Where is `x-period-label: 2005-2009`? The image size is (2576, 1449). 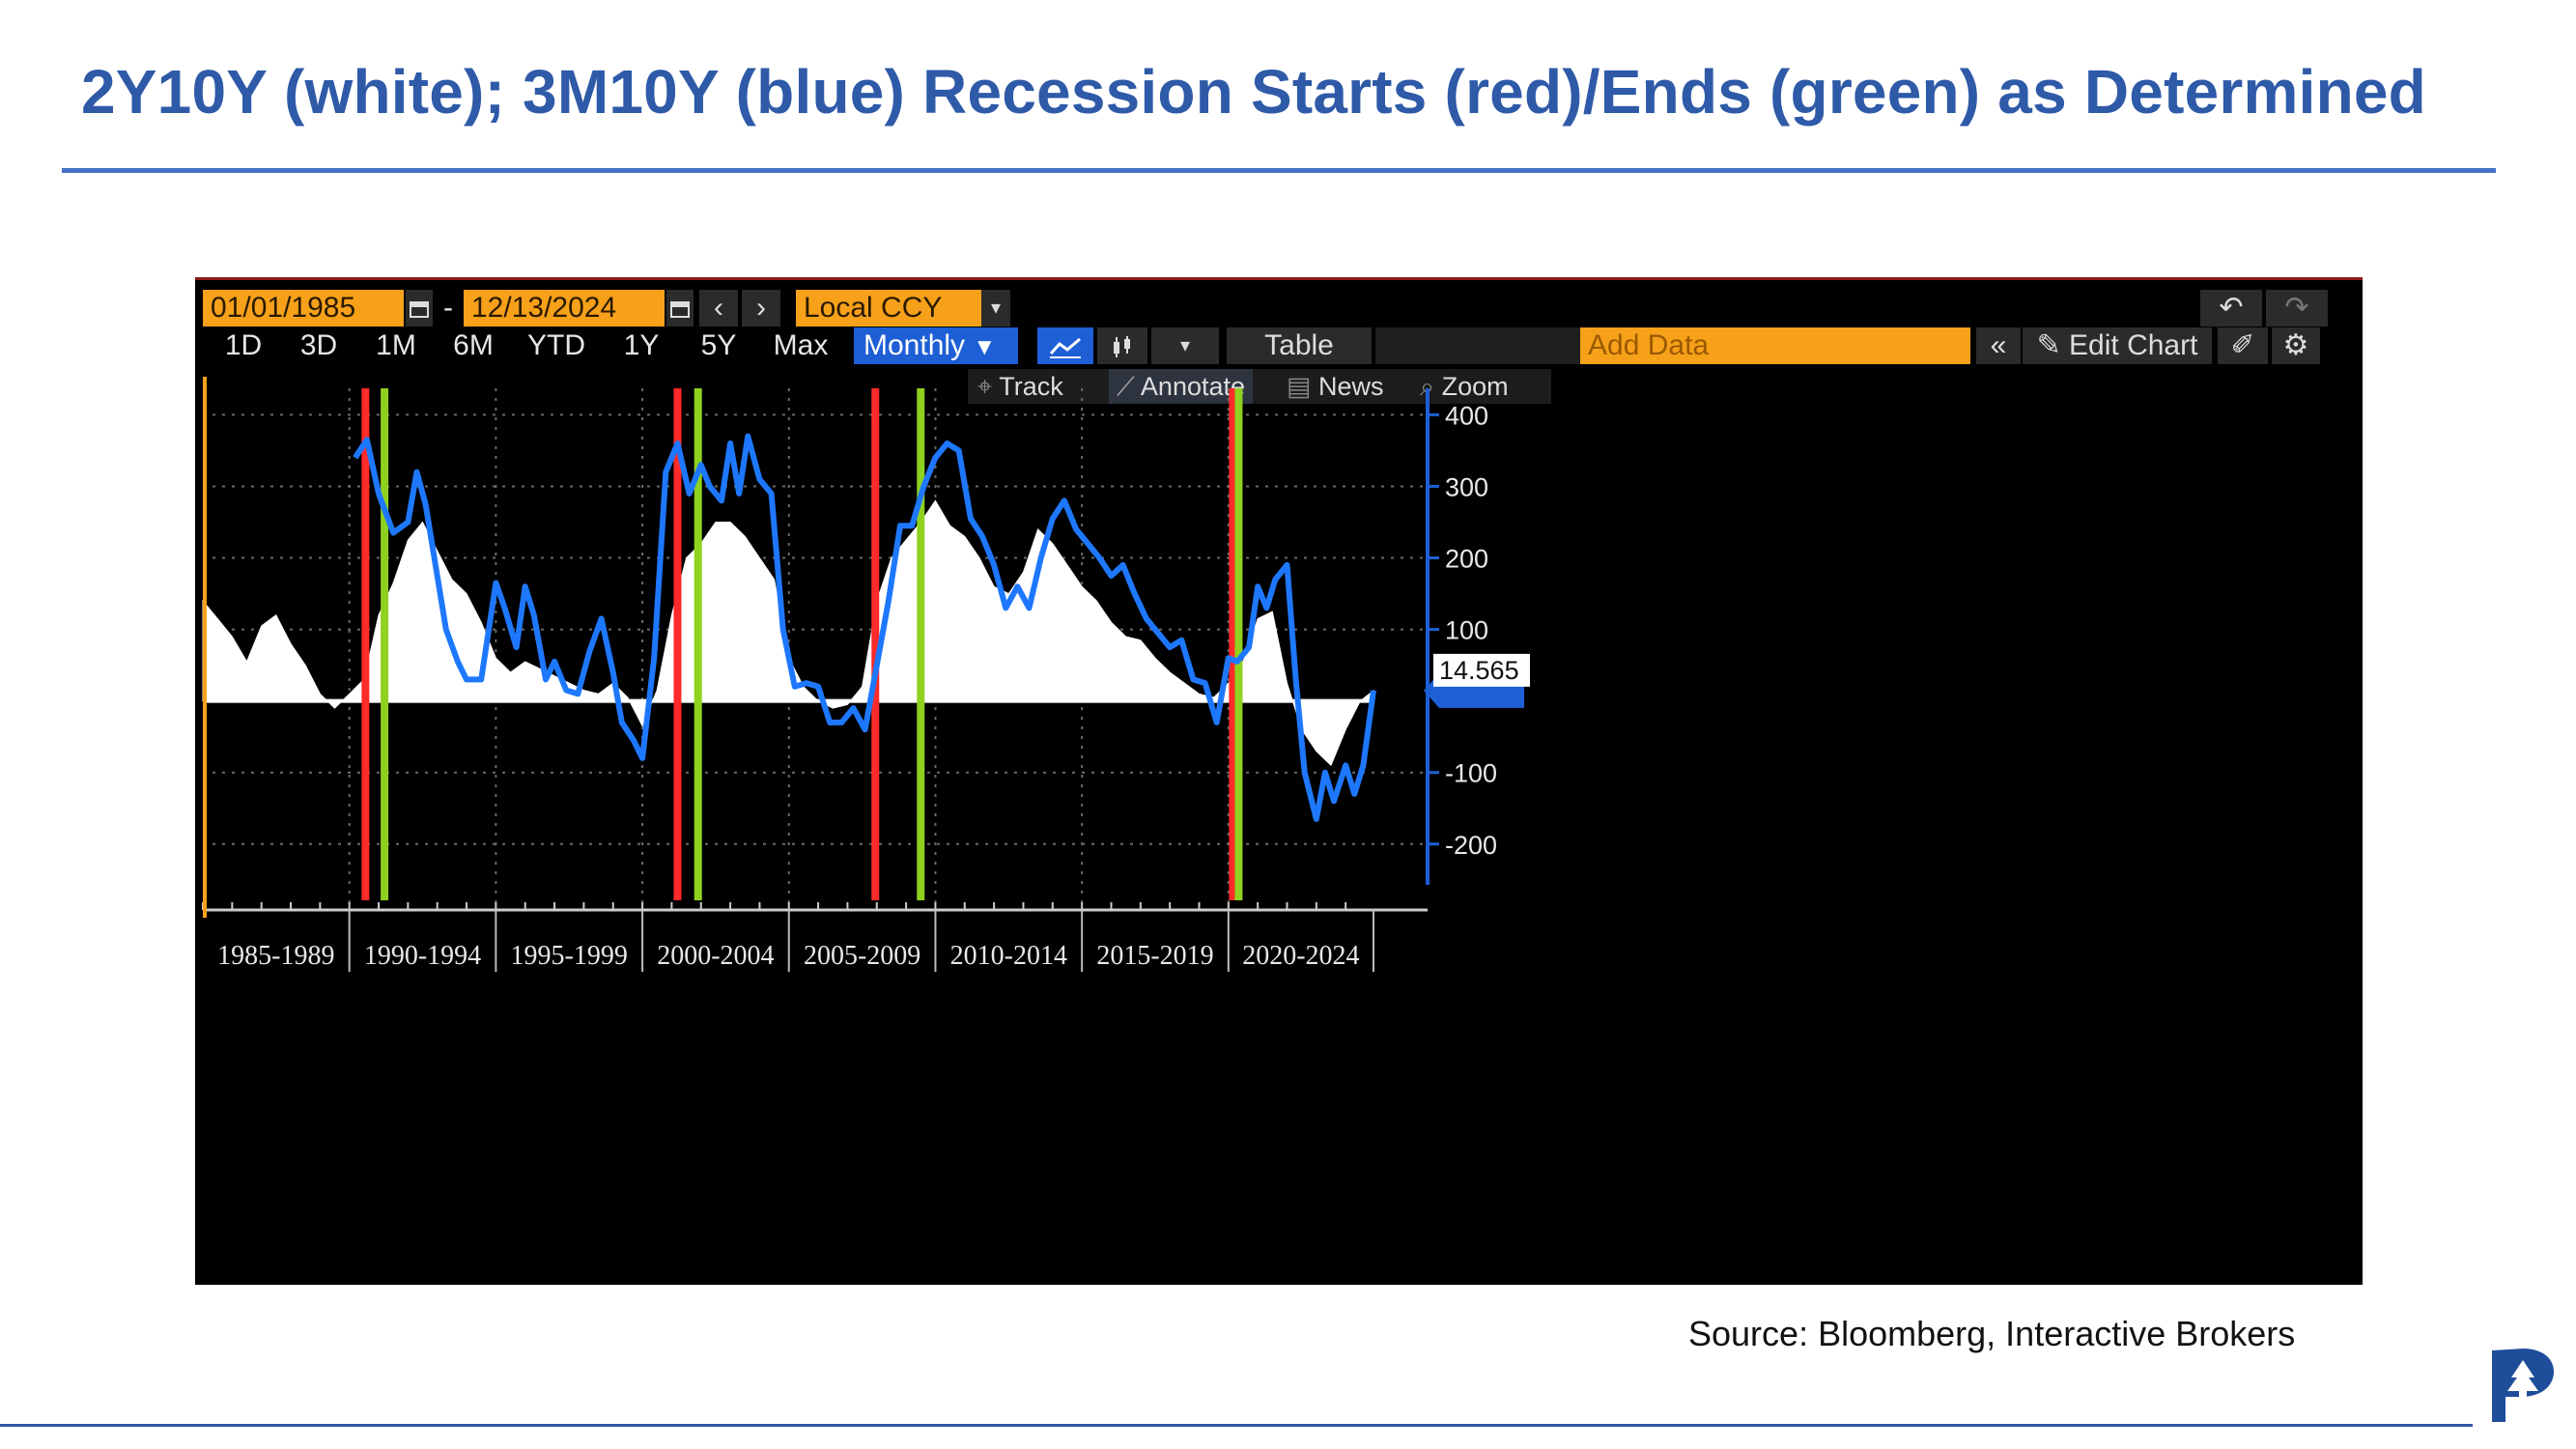 x-period-label: 2005-2009 is located at coordinates (862, 956).